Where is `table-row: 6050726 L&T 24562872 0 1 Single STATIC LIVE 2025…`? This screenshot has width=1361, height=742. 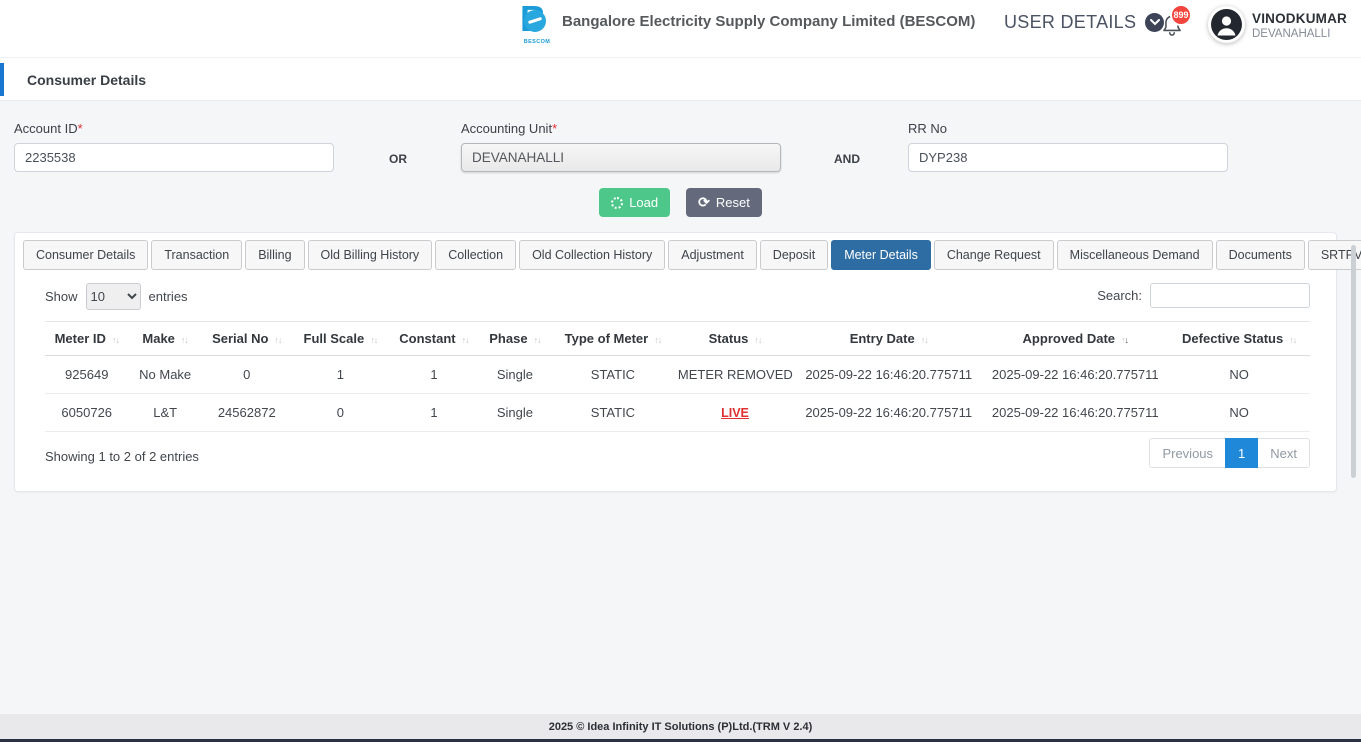 table-row: 6050726 L&T 24562872 0 1 Single STATIC LIVE 2025… is located at coordinates (677, 412).